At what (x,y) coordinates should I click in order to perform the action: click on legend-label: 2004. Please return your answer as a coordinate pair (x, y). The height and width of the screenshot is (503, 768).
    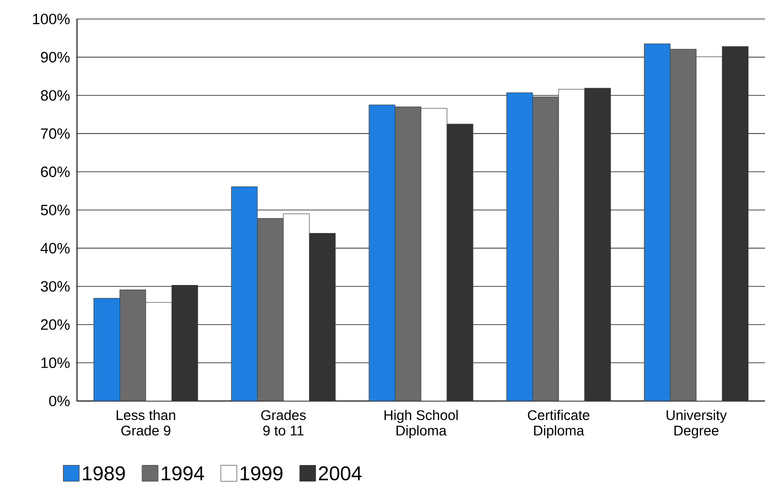
    Looking at the image, I should click on (340, 473).